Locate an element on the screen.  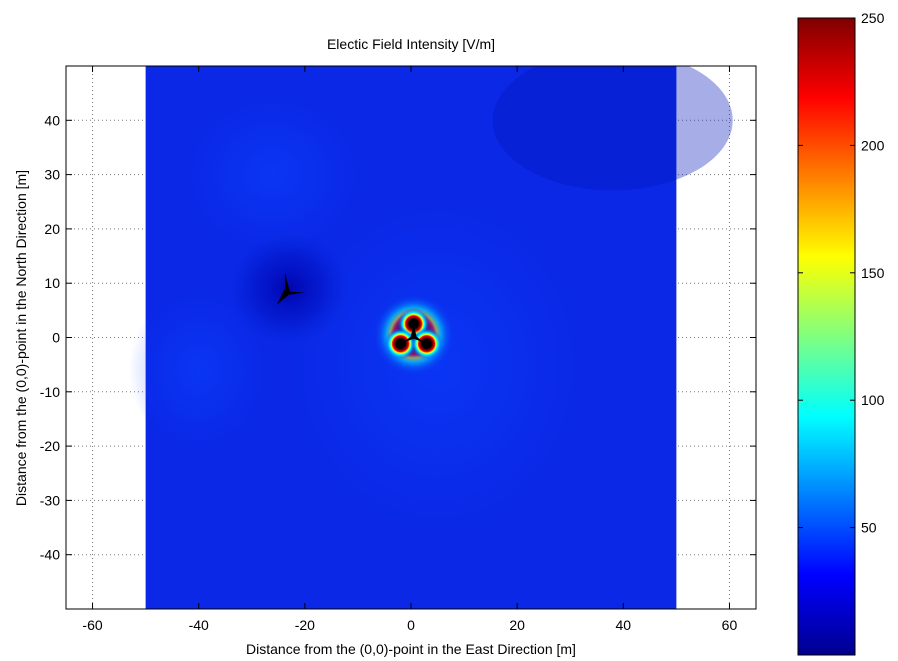
y-tick-label: 0 is located at coordinates (56, 338).